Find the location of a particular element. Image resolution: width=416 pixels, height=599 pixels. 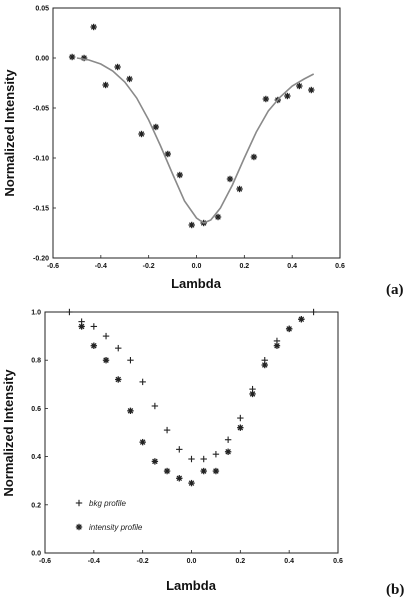

y-tick-labels-a: 0.05 0.00 -0.05 -0.10 -0.15 -0.20 is located at coordinates (44, 134).